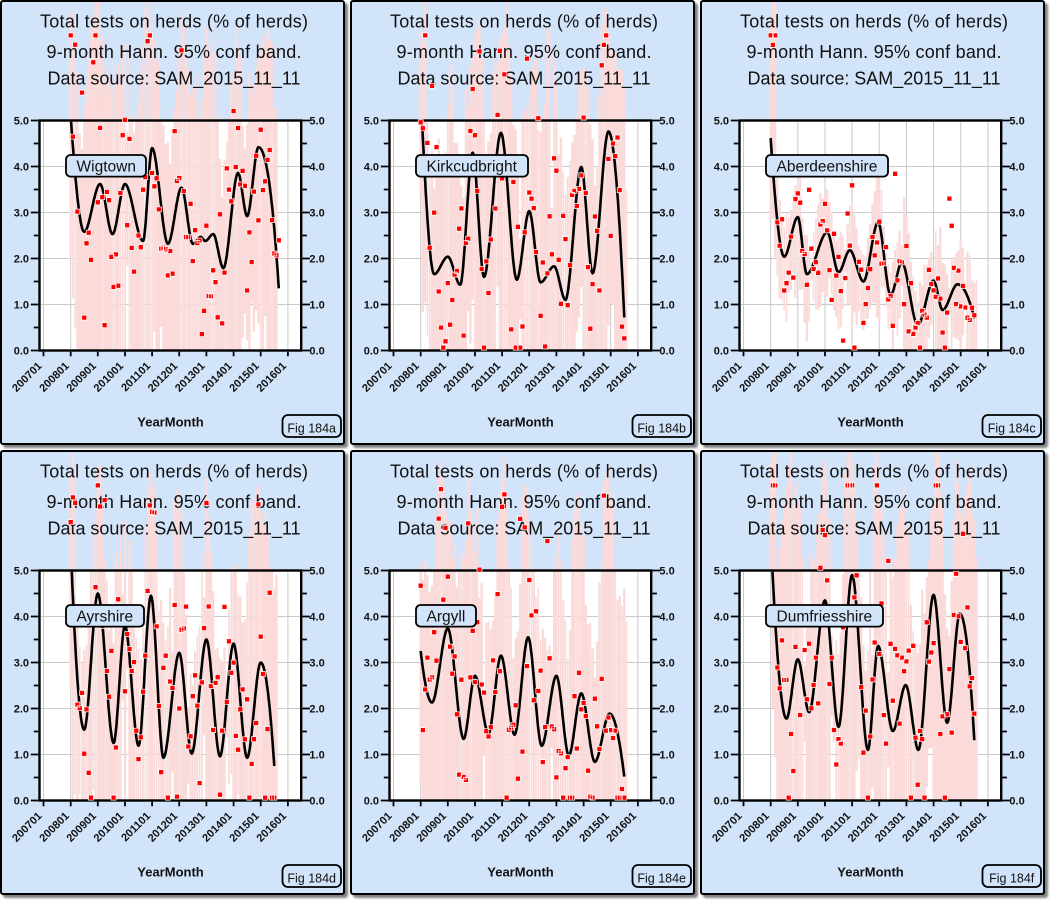 The width and height of the screenshot is (1060, 910). Describe the element at coordinates (472, 167) in the screenshot. I see `svg-text: Kirkcudbright` at that location.